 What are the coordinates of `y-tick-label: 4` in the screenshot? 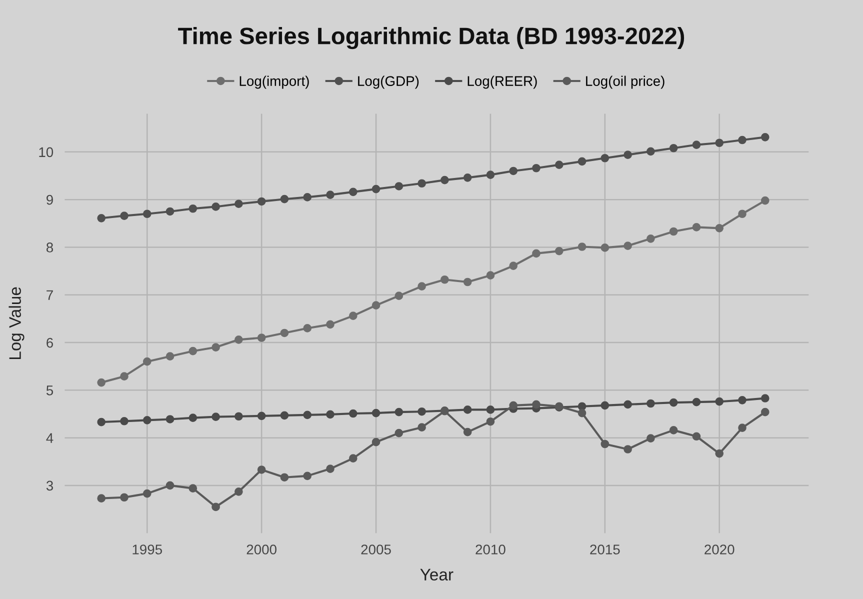 It's located at (50, 438).